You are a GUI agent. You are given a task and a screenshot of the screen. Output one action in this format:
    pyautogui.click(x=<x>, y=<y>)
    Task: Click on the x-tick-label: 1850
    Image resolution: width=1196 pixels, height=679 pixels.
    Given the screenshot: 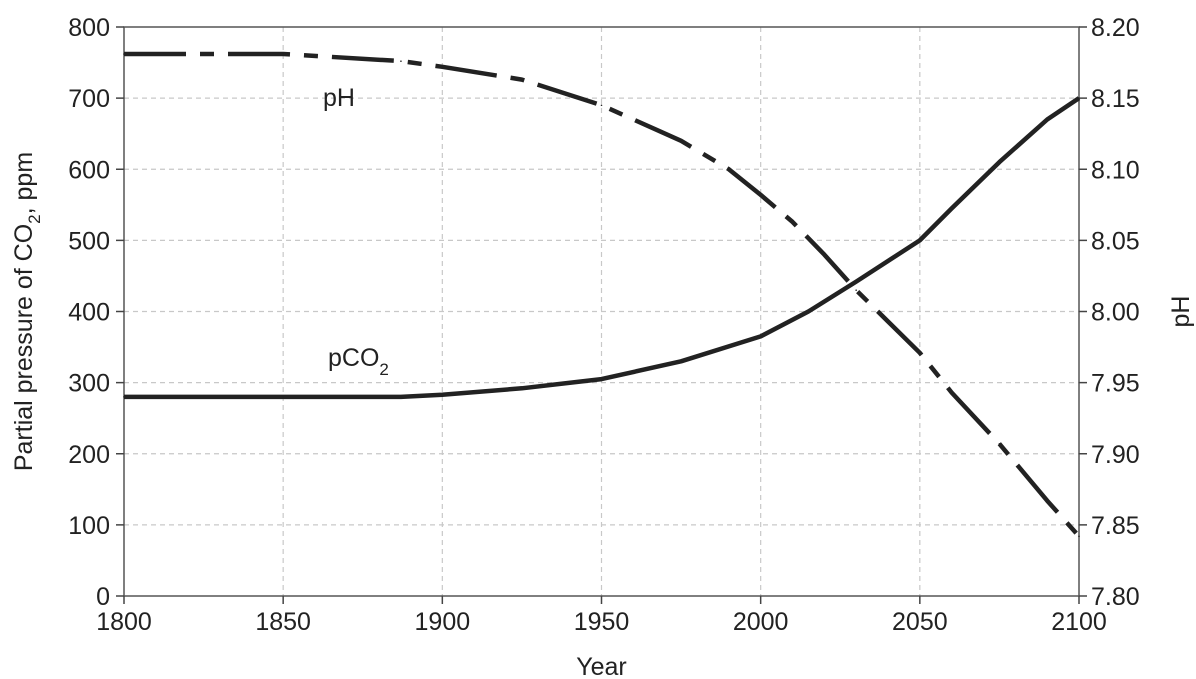 What is the action you would take?
    pyautogui.click(x=283, y=622)
    